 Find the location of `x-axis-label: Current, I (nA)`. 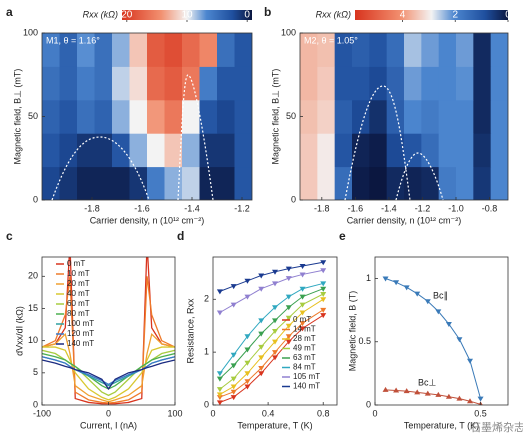

x-axis-label: Current, I (nA) is located at coordinates (108, 425).